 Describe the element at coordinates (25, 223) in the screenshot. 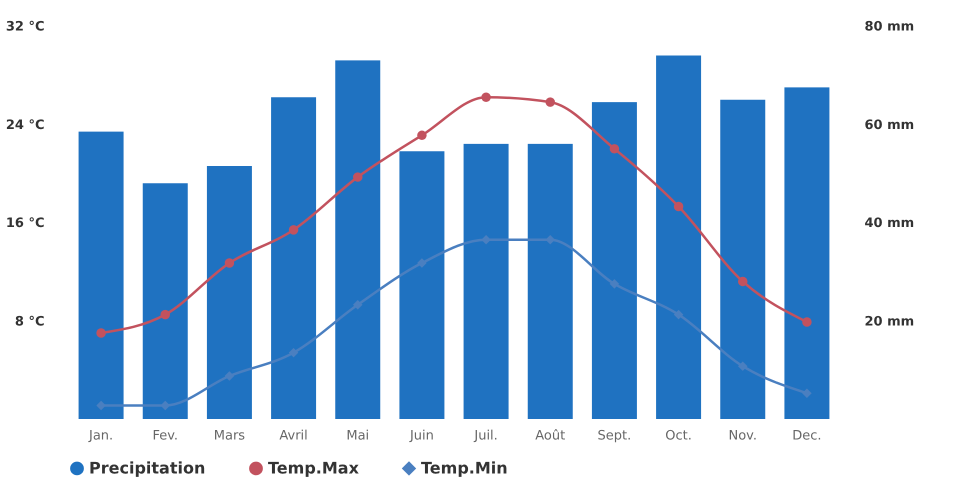

I see `y-tick-label: 16 °C` at that location.